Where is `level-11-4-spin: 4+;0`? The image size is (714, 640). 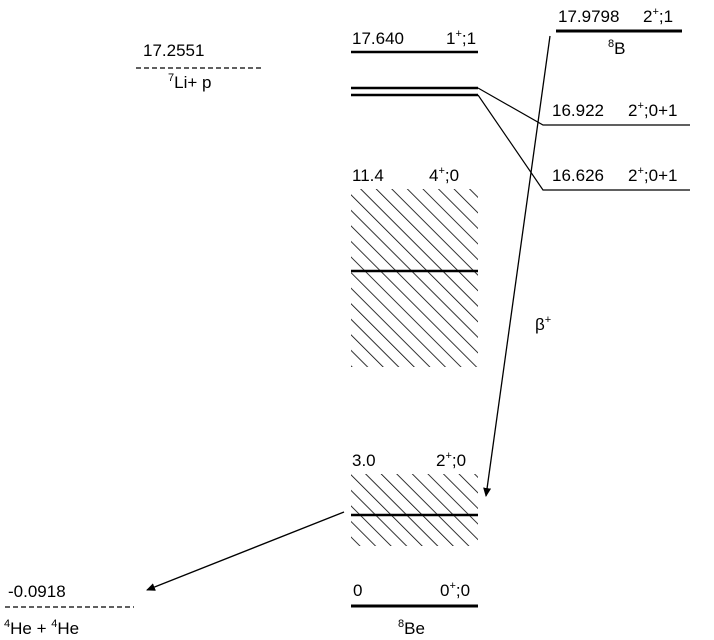 level-11-4-spin: 4+;0 is located at coordinates (444, 175).